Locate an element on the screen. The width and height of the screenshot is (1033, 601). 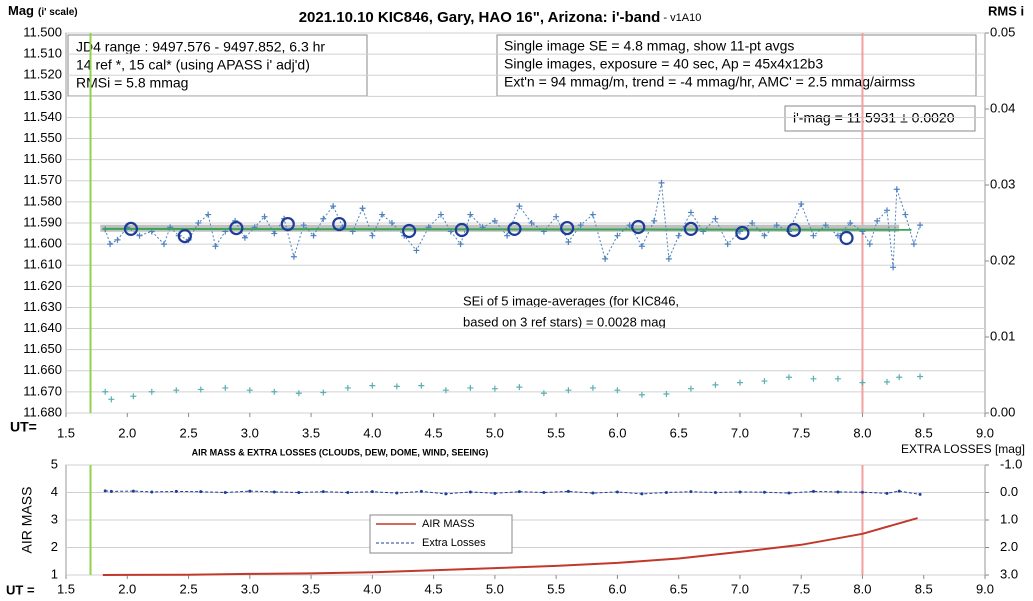
y-tick-label: 11.620 is located at coordinates (42, 285).